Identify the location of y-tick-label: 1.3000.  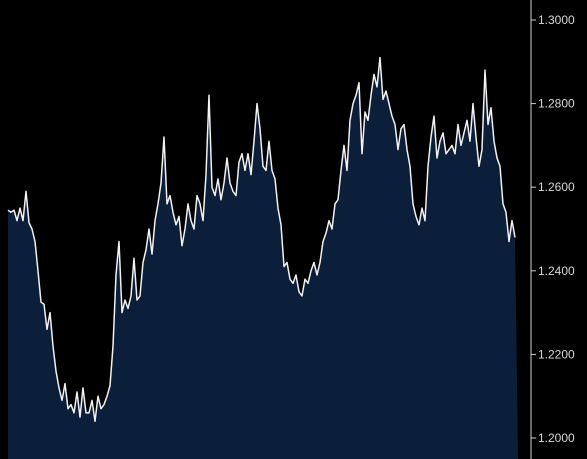
(556, 20).